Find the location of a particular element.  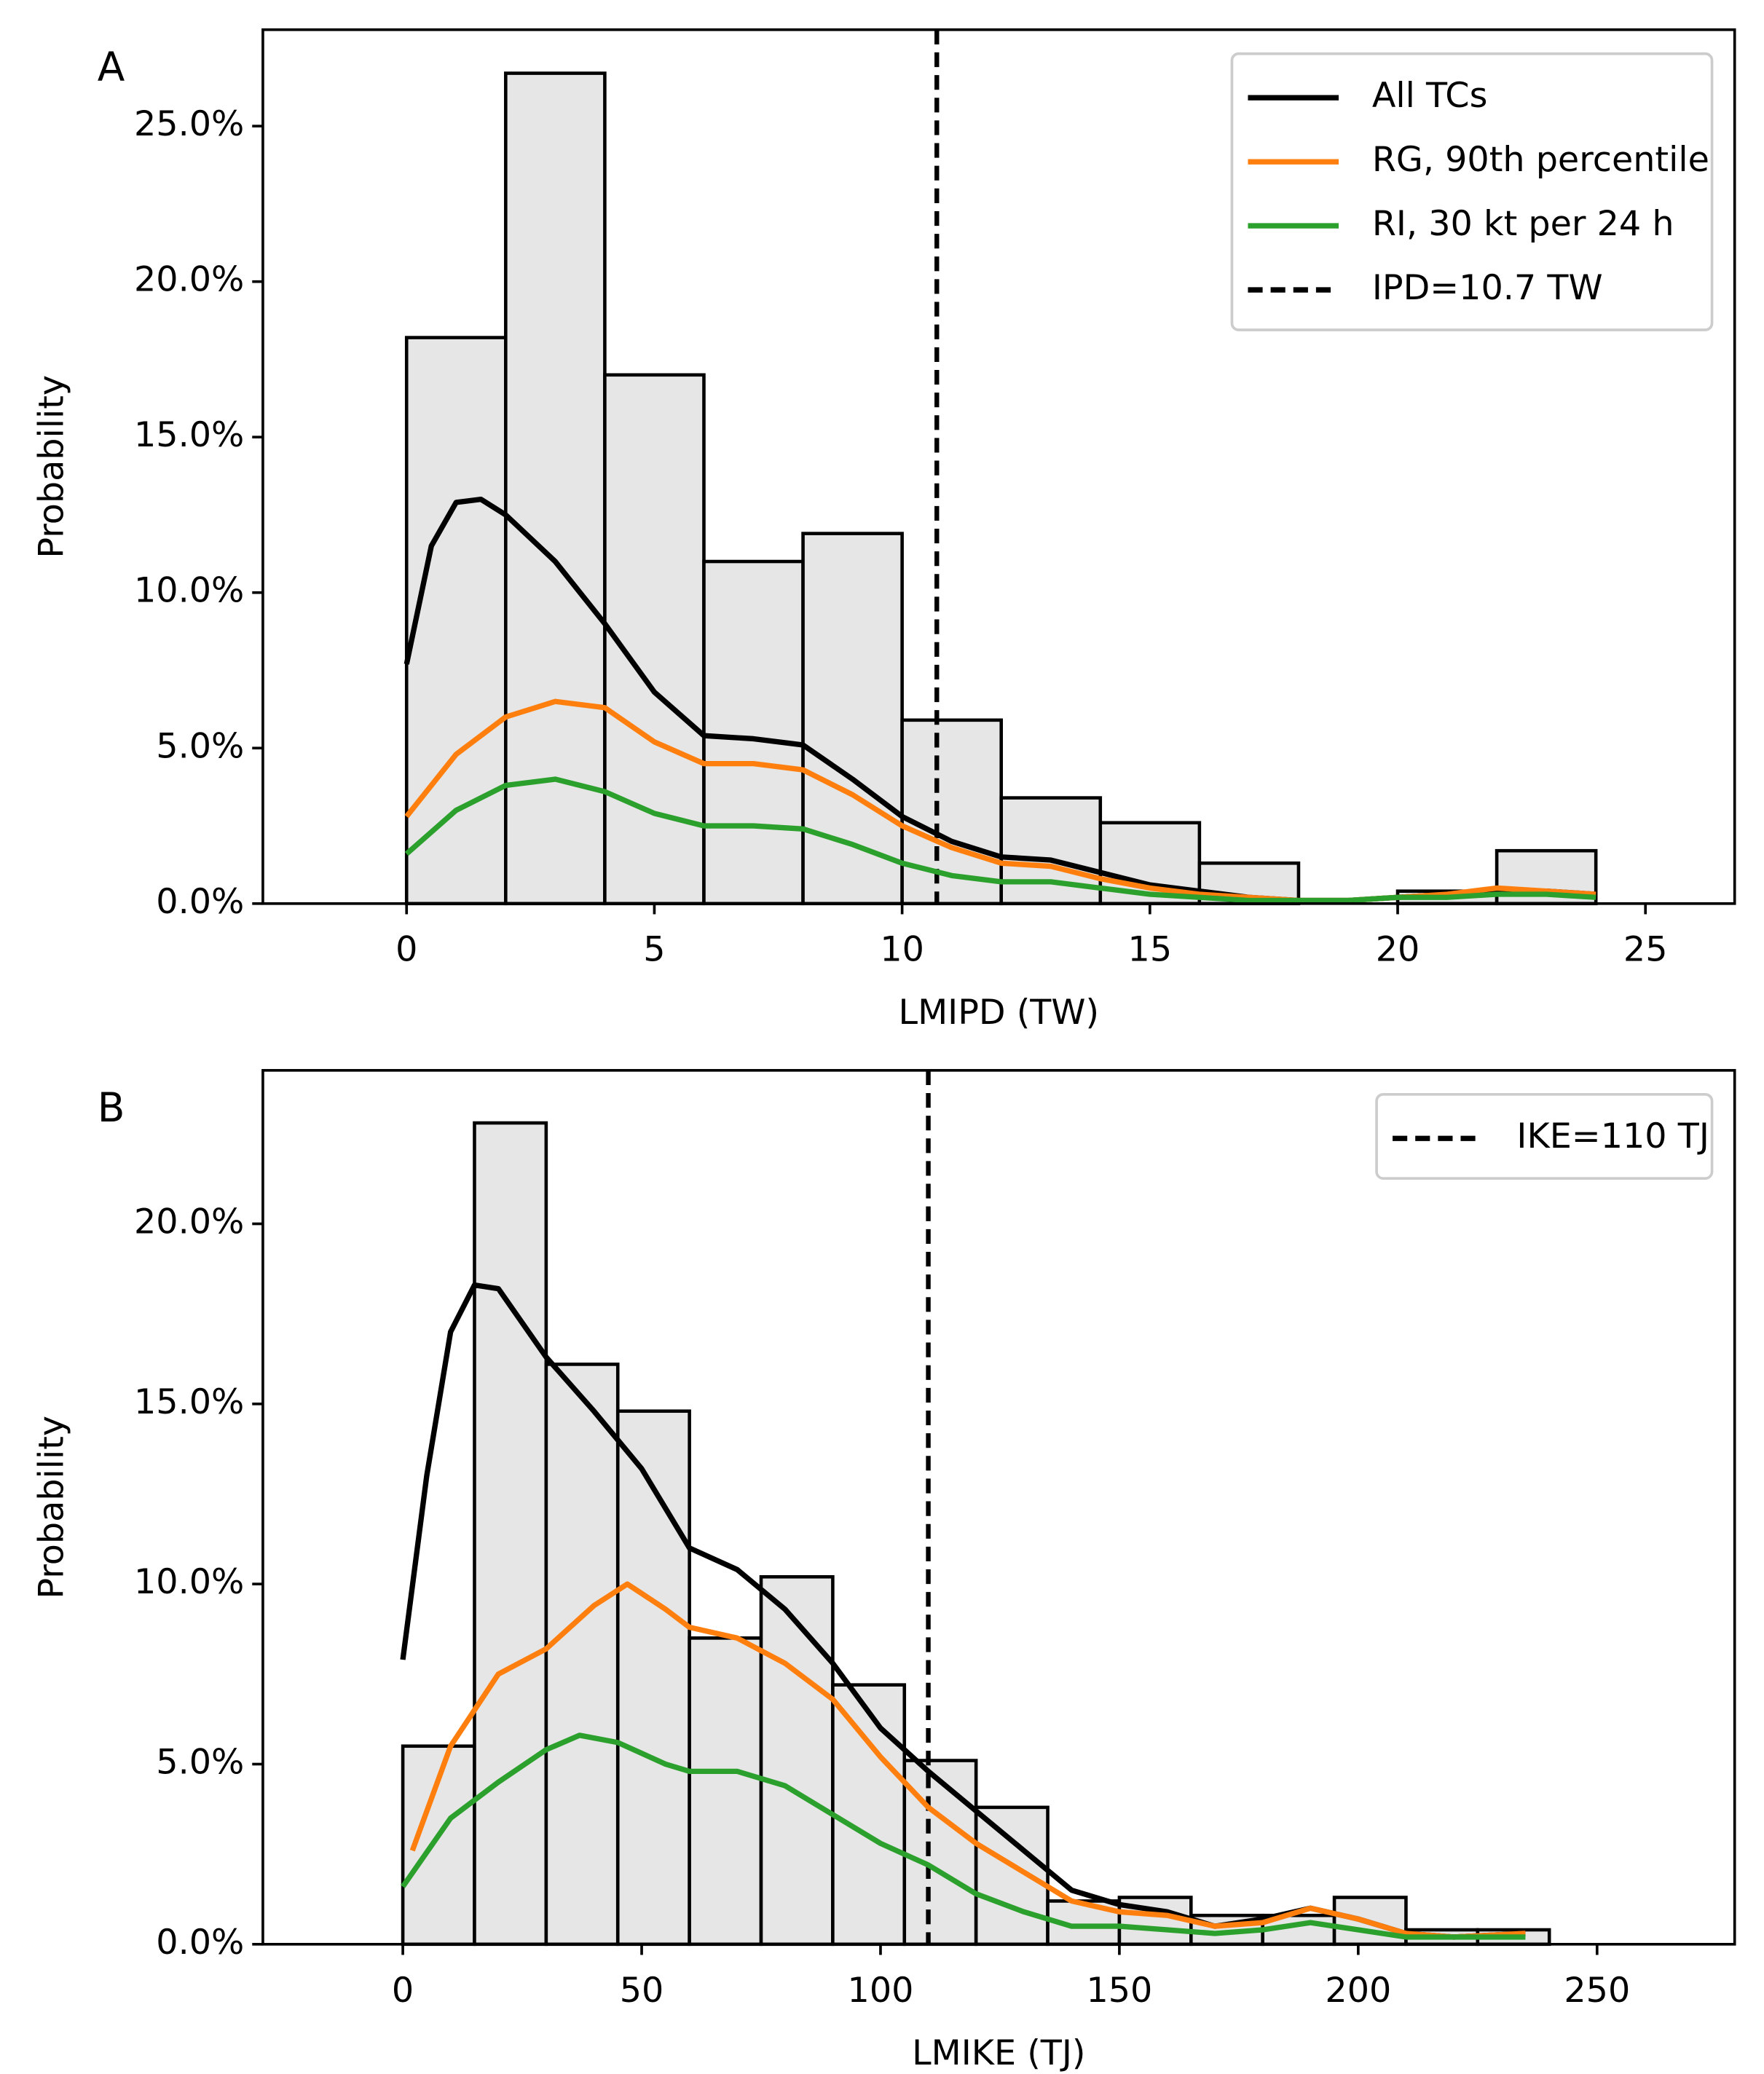

x-axis-label: LMIKE (TJ) is located at coordinates (998, 2053).